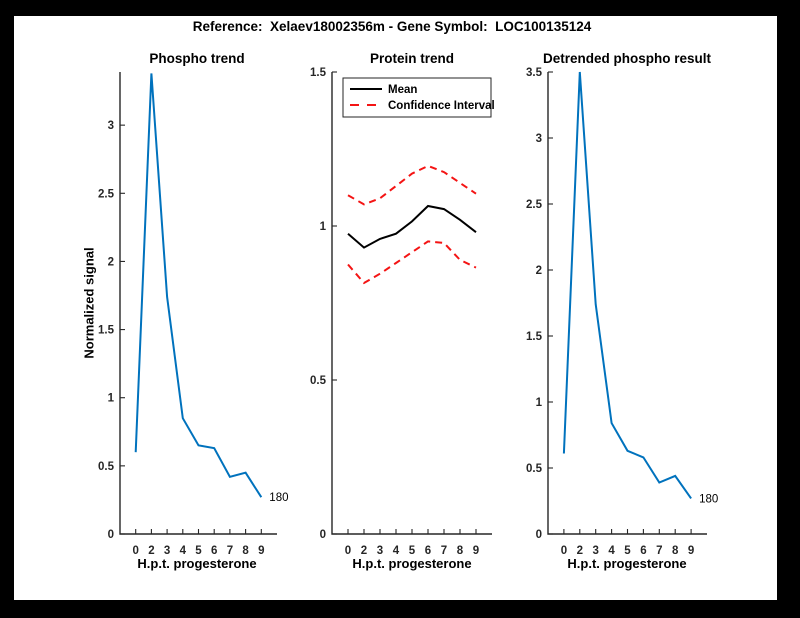 The height and width of the screenshot is (618, 800). Describe the element at coordinates (627, 58) in the screenshot. I see `subplot-title-detrended-result: Detrended phospho result` at that location.